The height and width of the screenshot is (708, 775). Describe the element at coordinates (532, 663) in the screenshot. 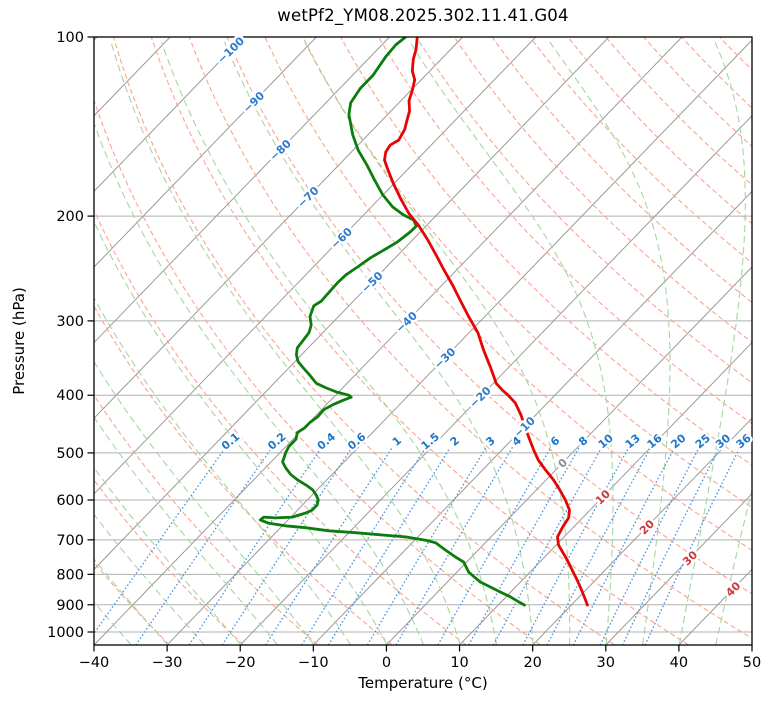

I see `x-tick-label: 20` at that location.